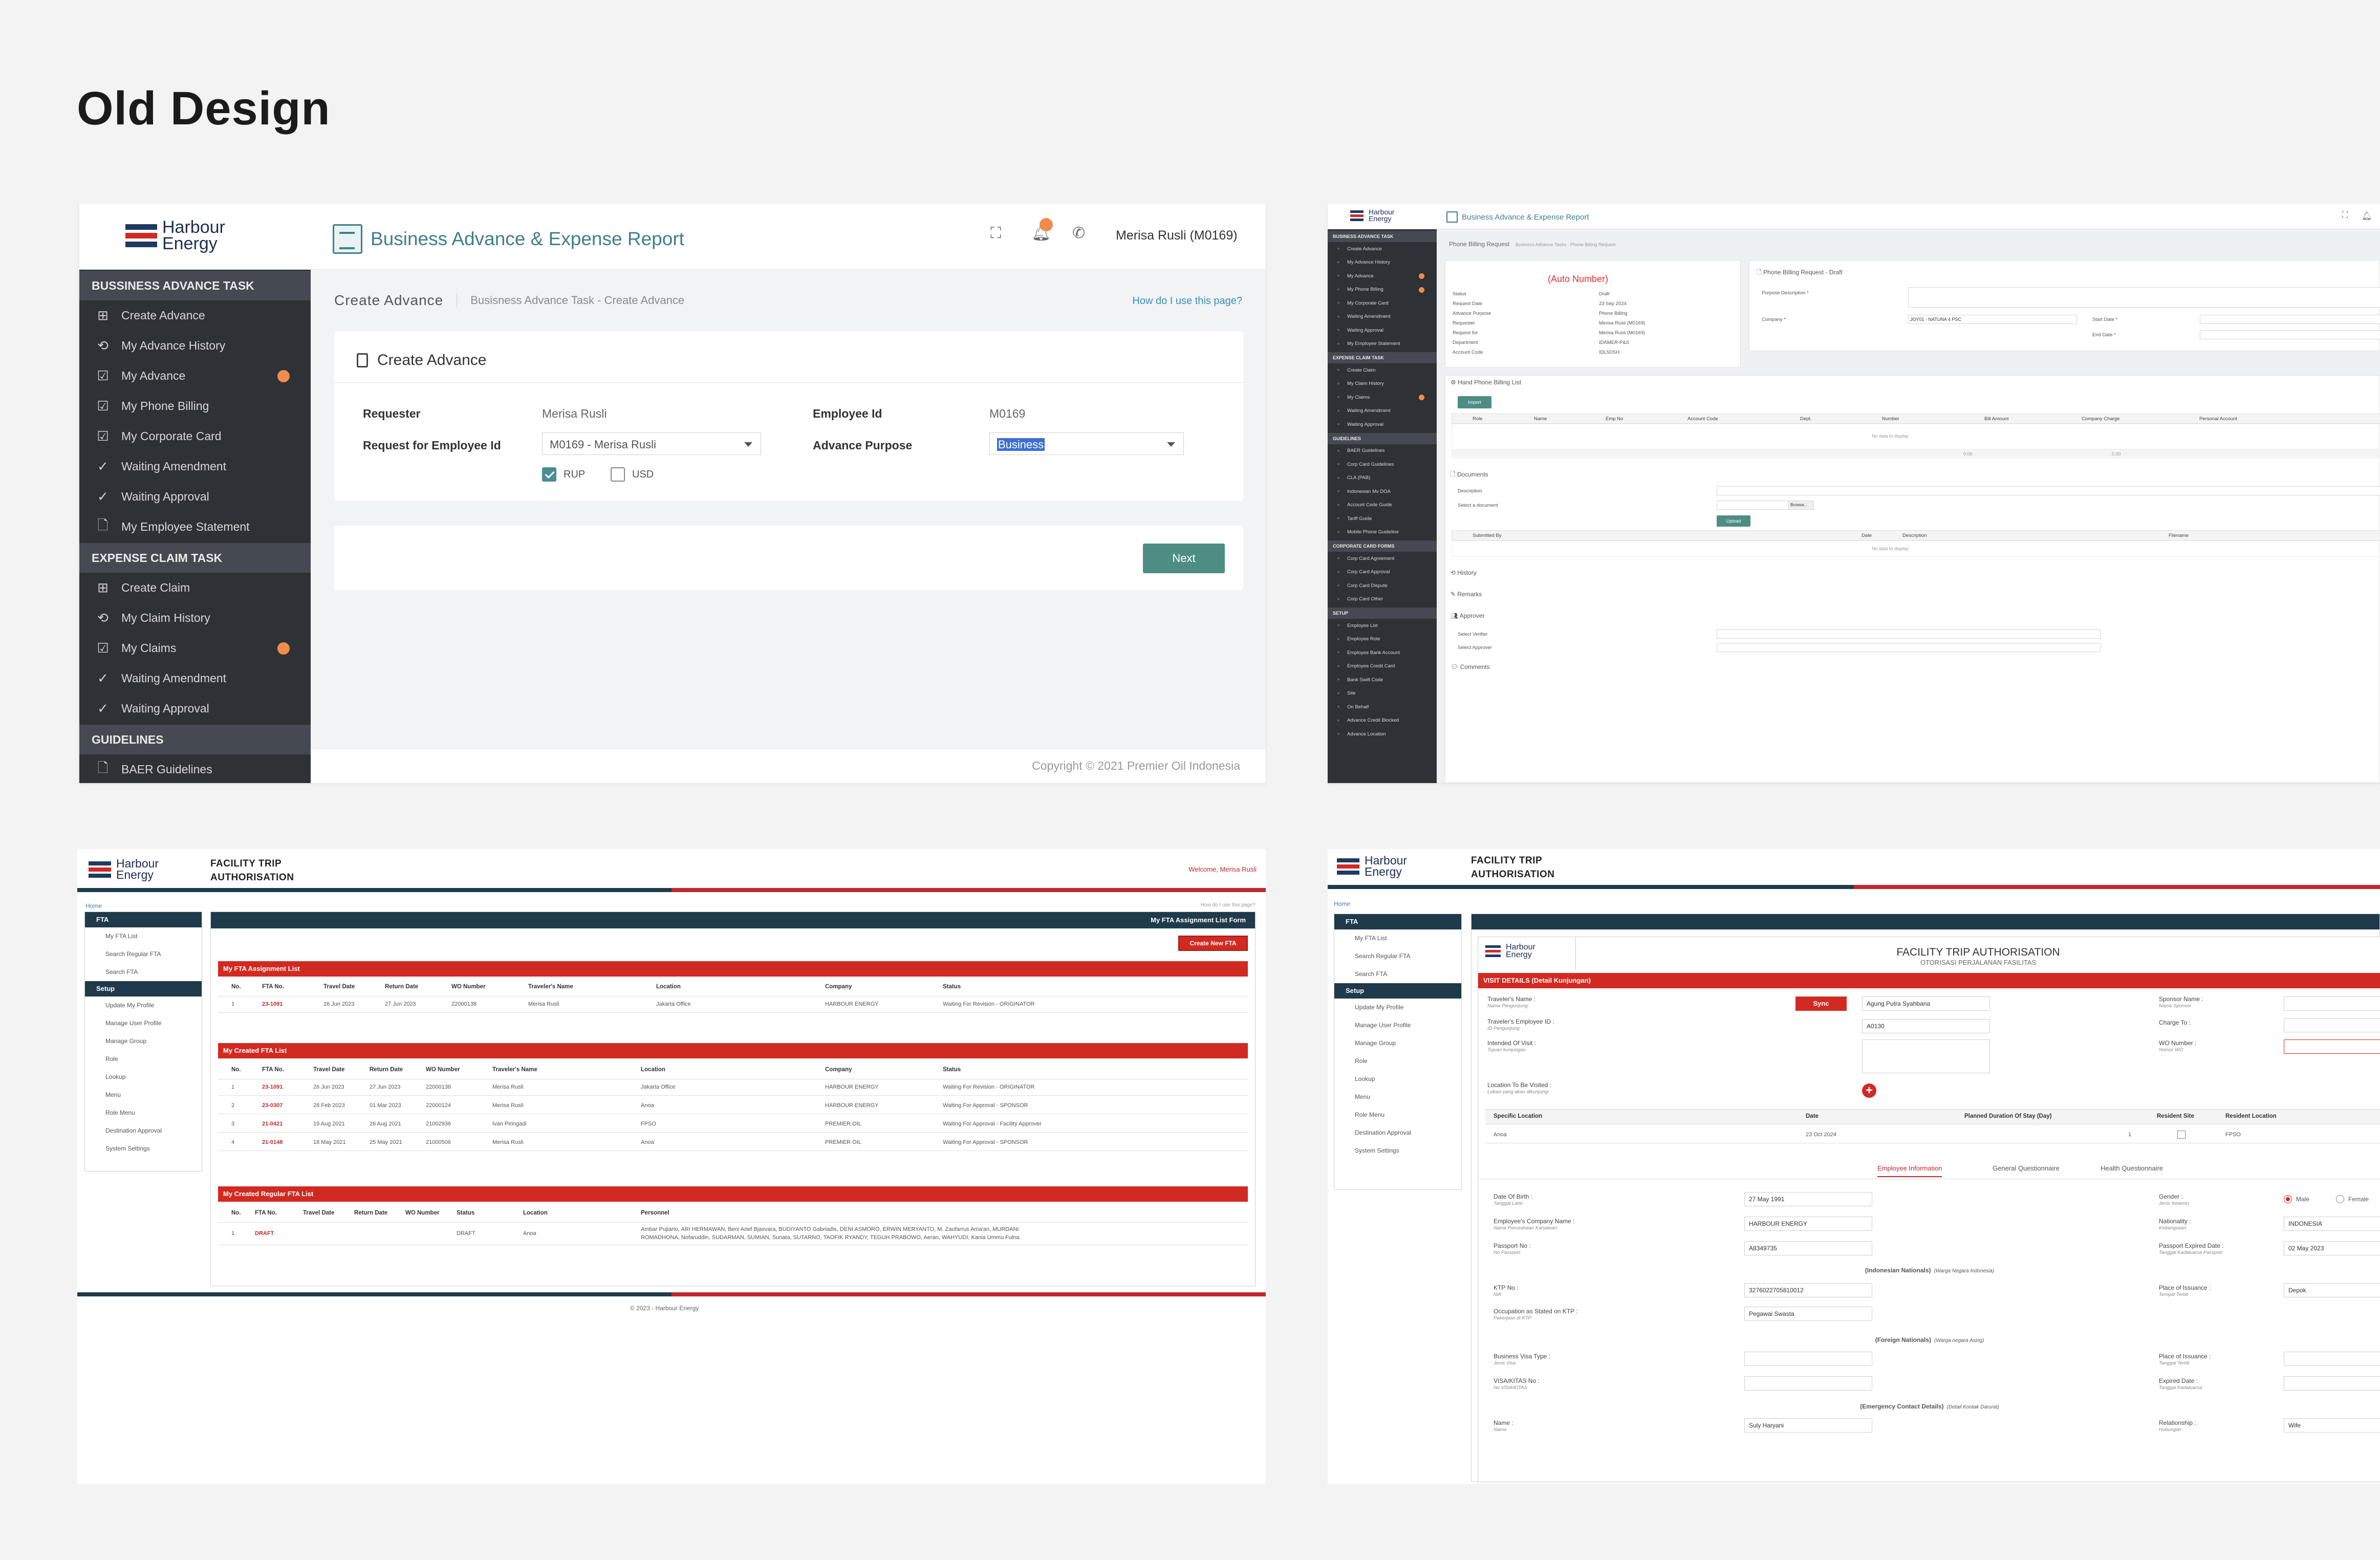  I want to click on sidebar-item: ⟲ My Claim History, so click(195, 618).